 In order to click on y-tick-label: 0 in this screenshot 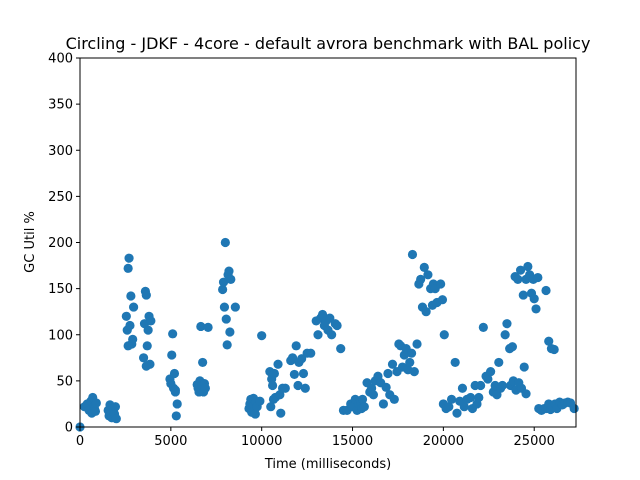, I will do `click(69, 428)`.